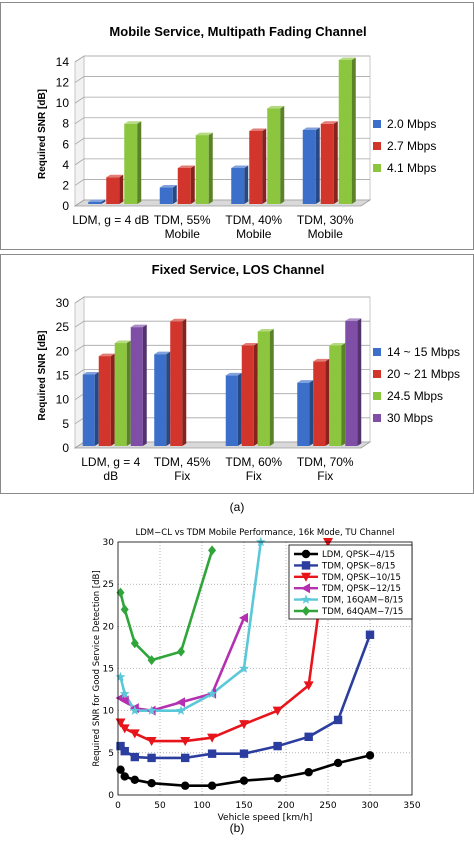 The image size is (474, 846). I want to click on plot-floor, so click(222, 445).